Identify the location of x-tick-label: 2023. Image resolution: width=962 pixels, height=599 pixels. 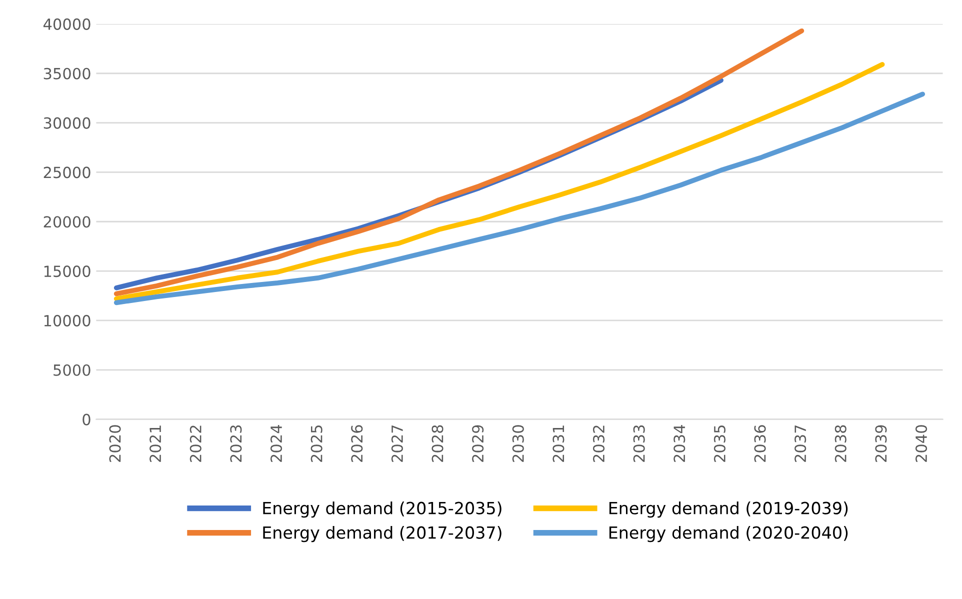
(236, 443).